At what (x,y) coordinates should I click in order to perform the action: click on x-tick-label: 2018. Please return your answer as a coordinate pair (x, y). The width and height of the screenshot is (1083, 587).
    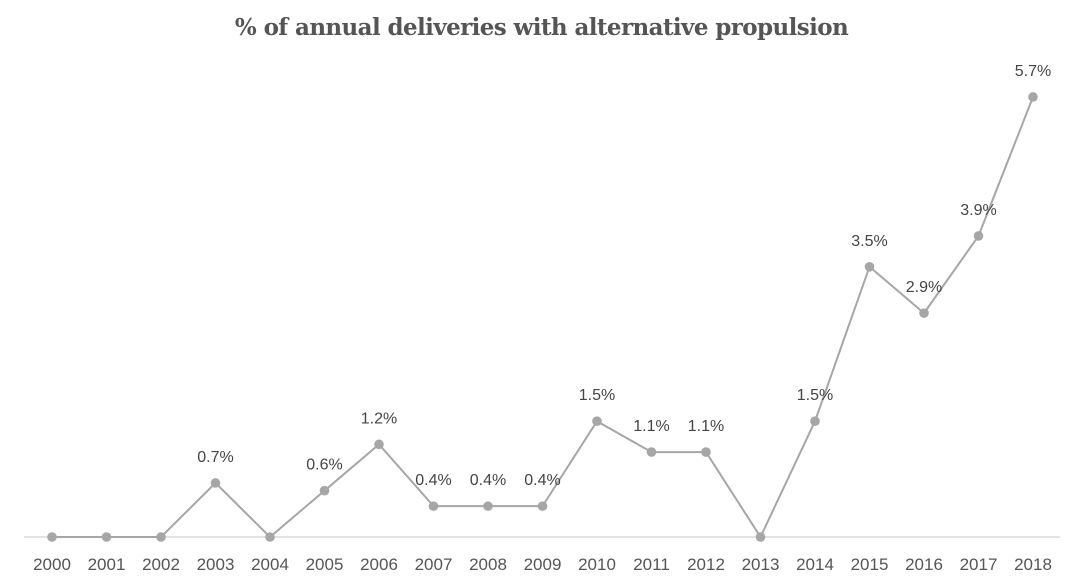
    Looking at the image, I should click on (1033, 564).